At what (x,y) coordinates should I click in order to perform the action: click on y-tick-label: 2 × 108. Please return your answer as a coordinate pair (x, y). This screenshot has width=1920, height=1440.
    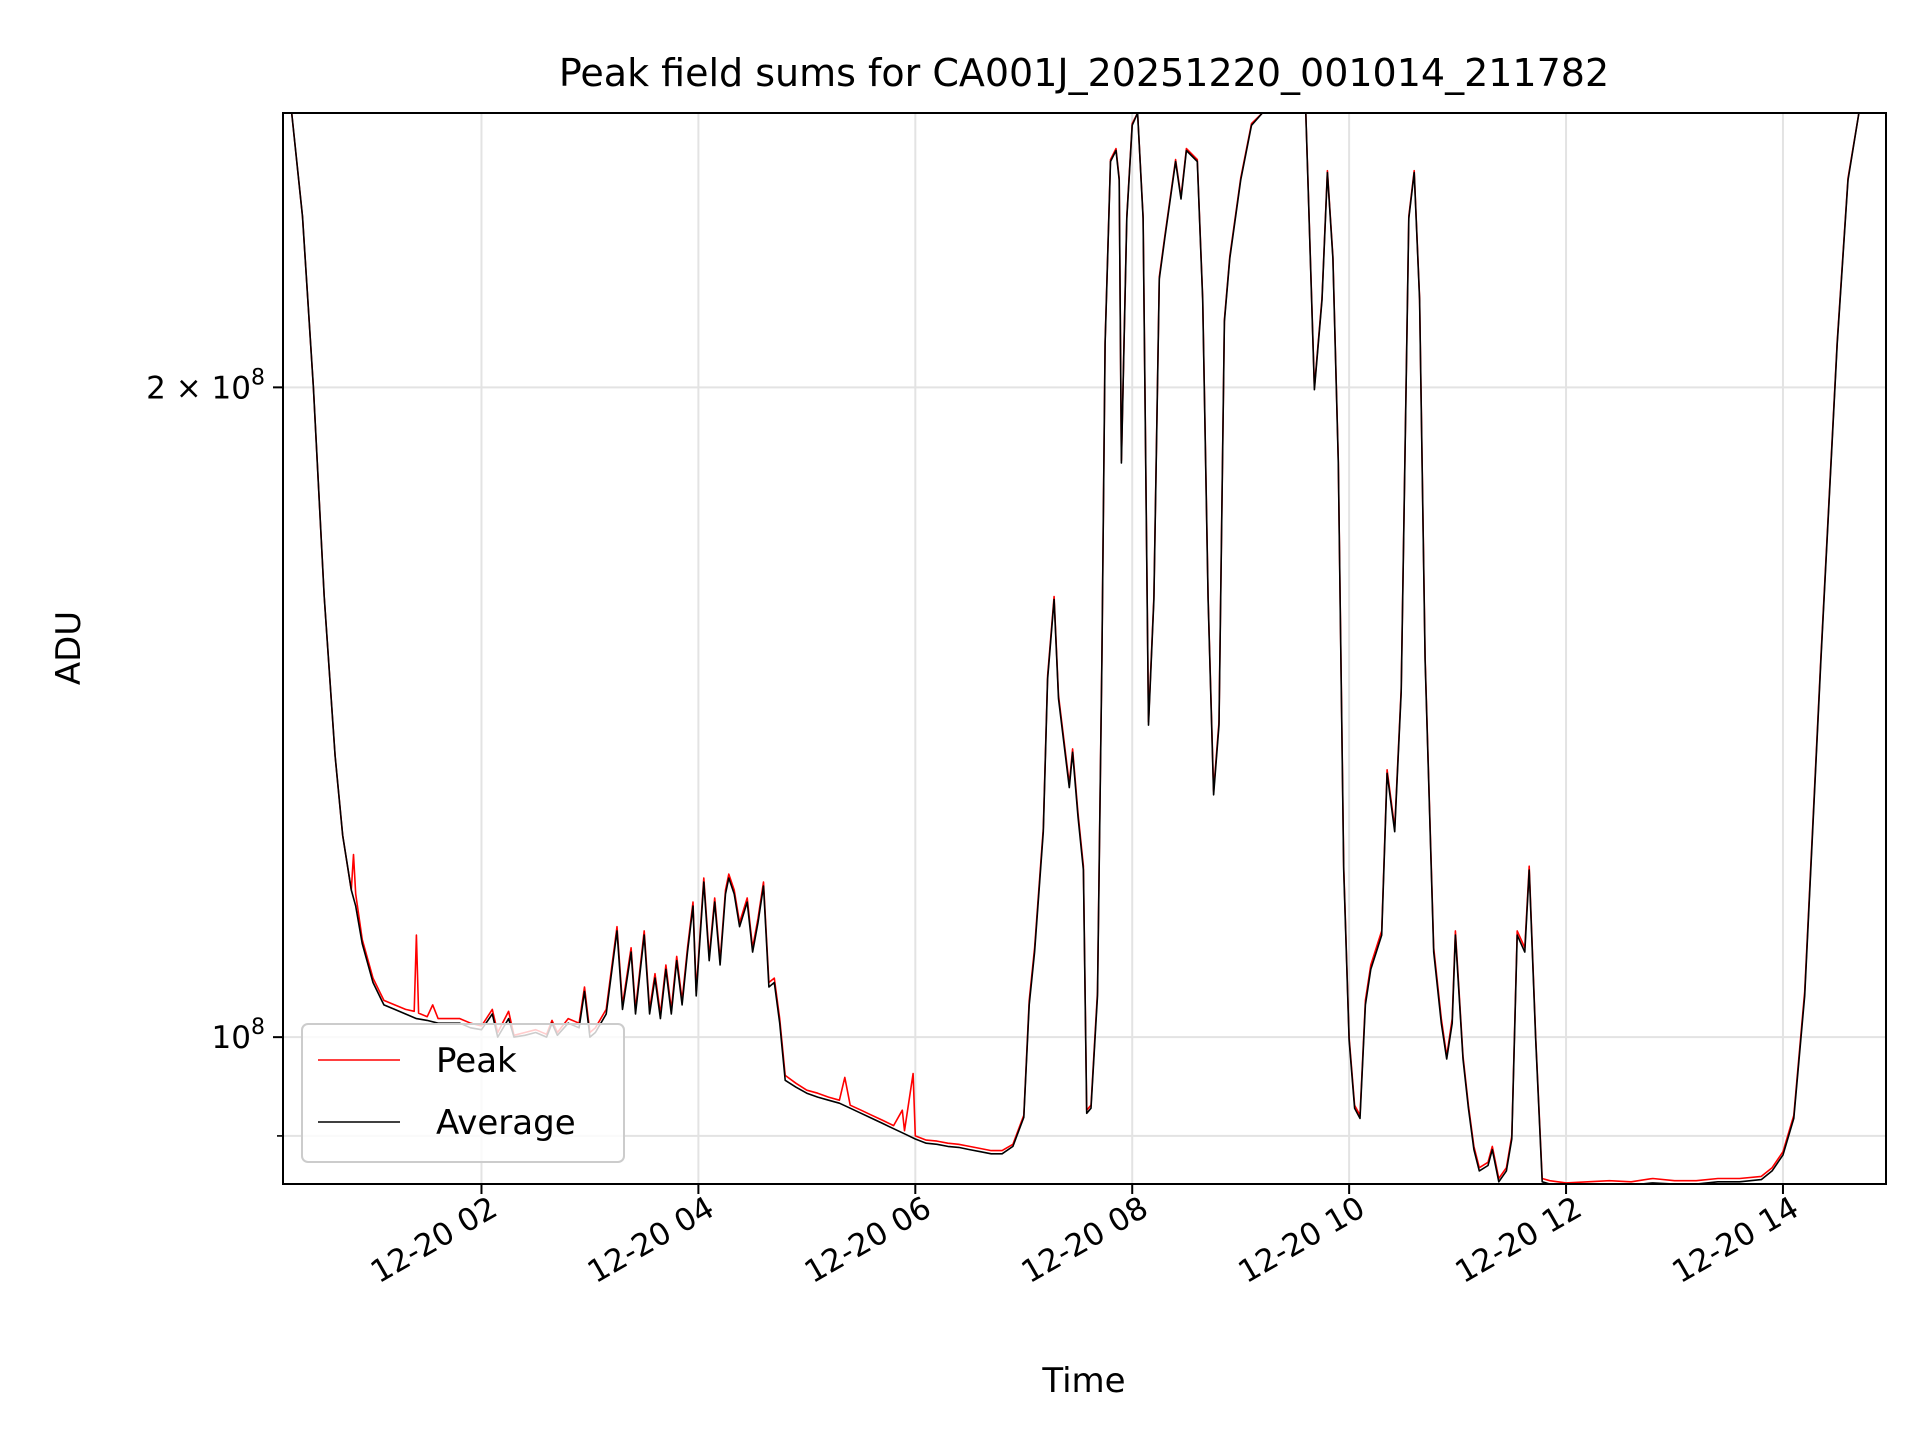
    Looking at the image, I should click on (205, 385).